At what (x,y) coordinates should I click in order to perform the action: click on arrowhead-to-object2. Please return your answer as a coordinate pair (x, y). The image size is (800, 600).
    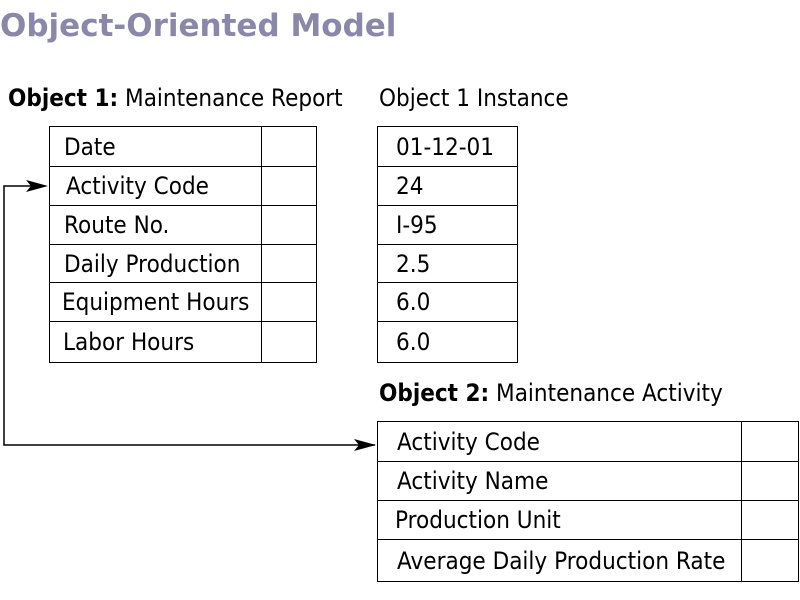
    Looking at the image, I should click on (365, 445).